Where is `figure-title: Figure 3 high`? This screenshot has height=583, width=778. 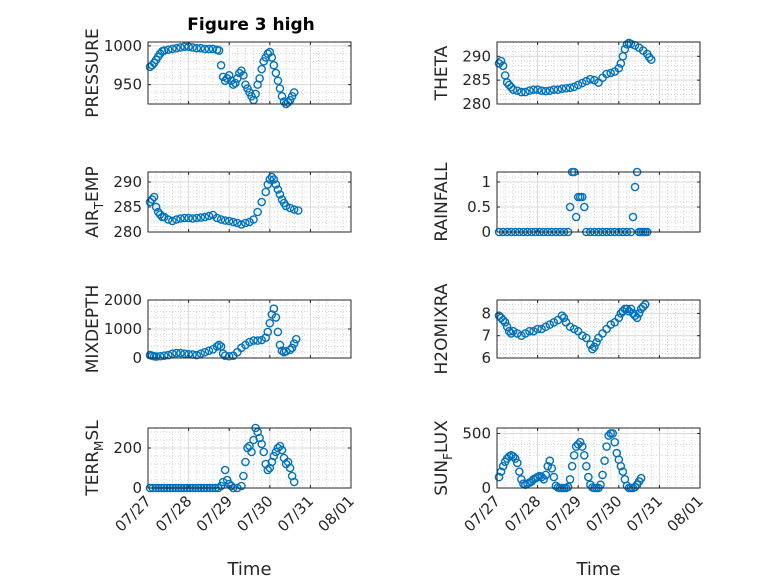
figure-title: Figure 3 high is located at coordinates (251, 25).